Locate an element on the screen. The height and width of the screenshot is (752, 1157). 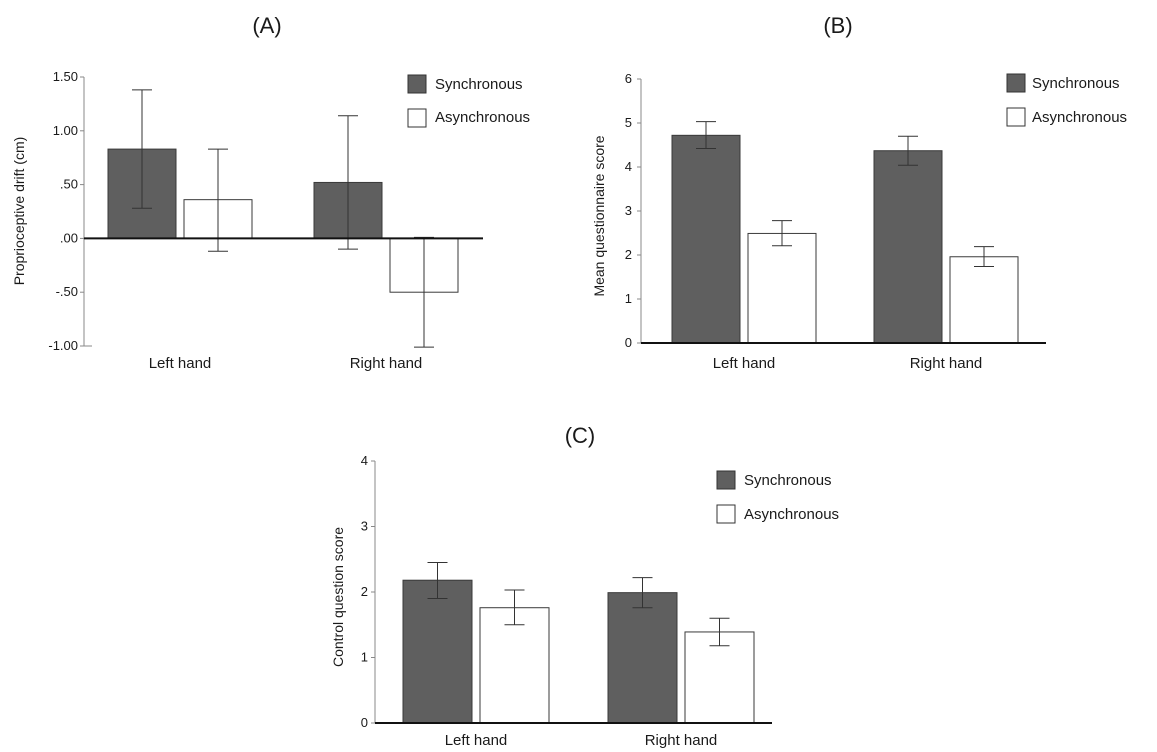
panel-a-legend: Synchronous Asynchronous is located at coordinates (468, 101).